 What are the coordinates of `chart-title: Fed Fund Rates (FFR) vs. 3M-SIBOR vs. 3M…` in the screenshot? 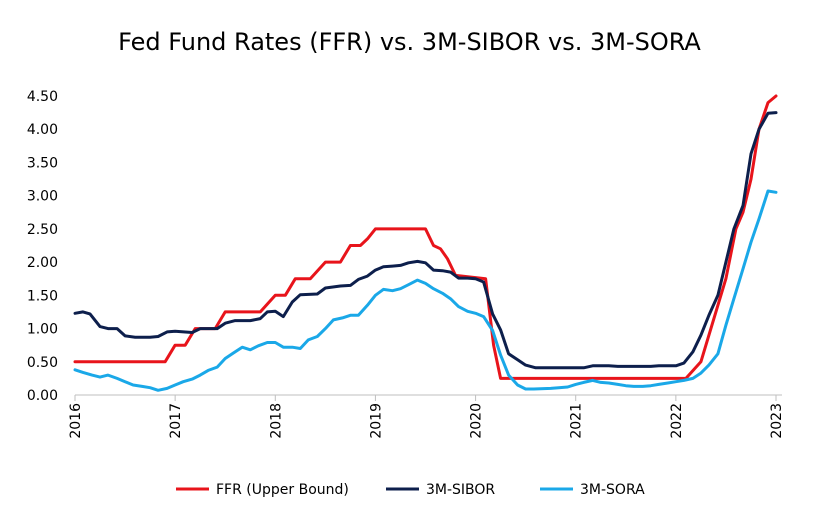 It's located at (409, 42).